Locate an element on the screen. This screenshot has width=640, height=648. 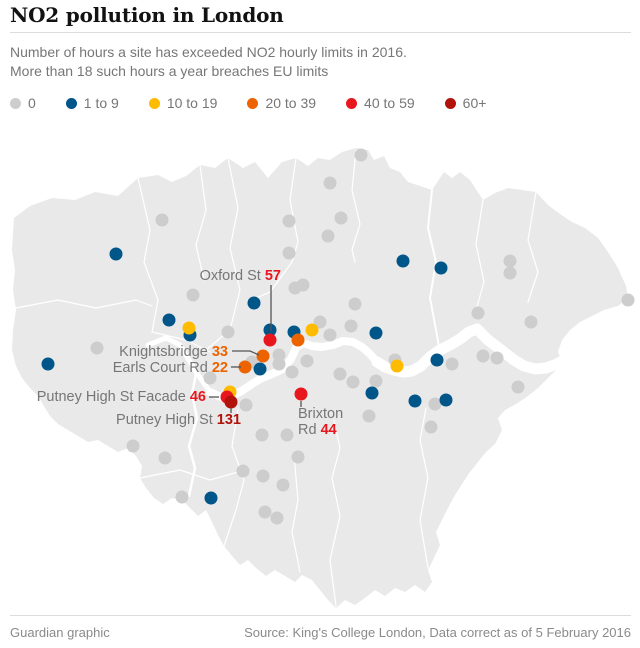
legend-item-60+: 60+ is located at coordinates (465, 103).